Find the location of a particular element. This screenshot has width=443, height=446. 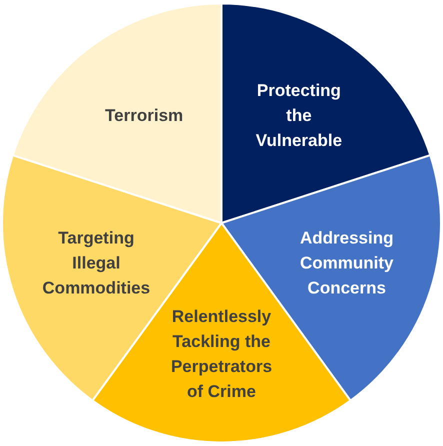

slice-label: Targeting Illegal Commodities is located at coordinates (96, 263).